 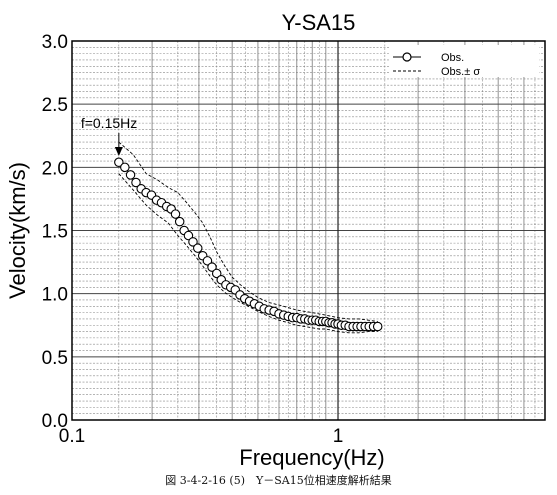 I want to click on y-axis-label: Velocity(km/s), so click(x=17, y=230).